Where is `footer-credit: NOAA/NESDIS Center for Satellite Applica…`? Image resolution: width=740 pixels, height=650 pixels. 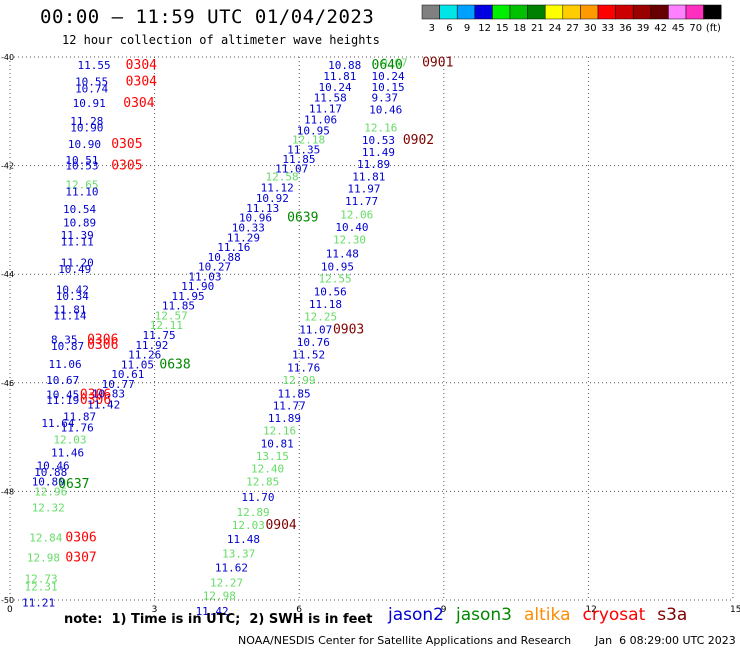
footer-credit: NOAA/NESDIS Center for Satellite Applica… is located at coordinates (405, 640).